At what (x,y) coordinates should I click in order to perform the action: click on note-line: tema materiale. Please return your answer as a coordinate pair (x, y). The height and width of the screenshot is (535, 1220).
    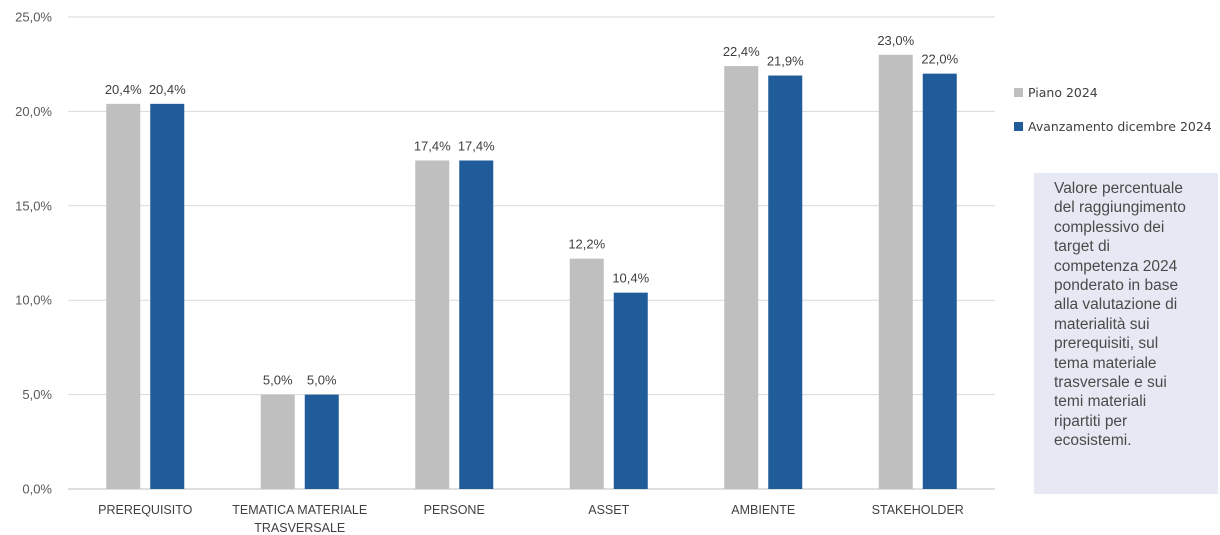
    Looking at the image, I should click on (1105, 363).